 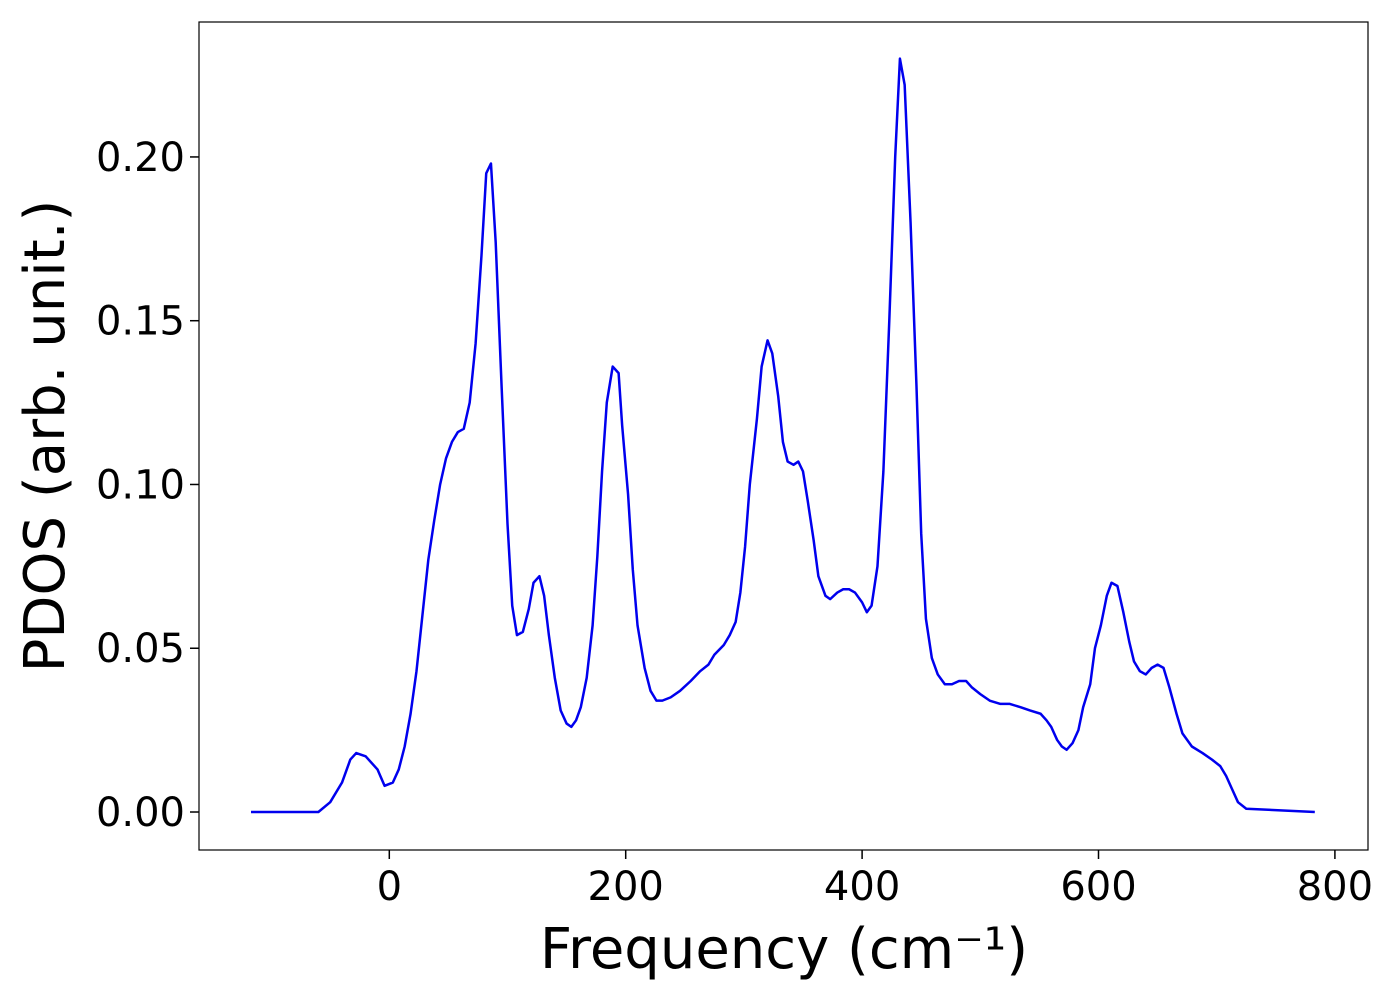 What do you see at coordinates (626, 887) in the screenshot?
I see `x-tick-label: 200` at bounding box center [626, 887].